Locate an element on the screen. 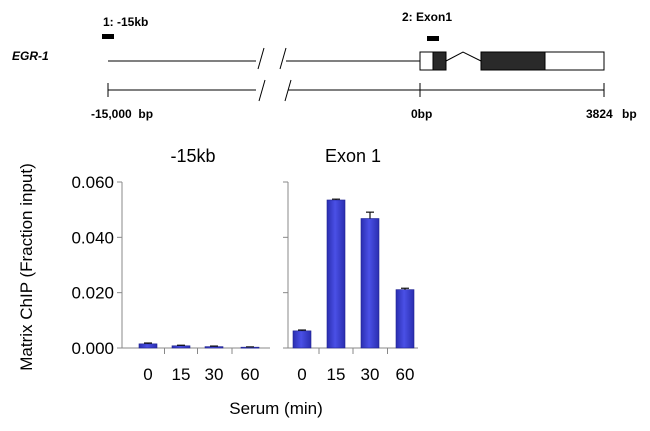 The width and height of the screenshot is (650, 431). panel-title: -15kb is located at coordinates (192, 156).